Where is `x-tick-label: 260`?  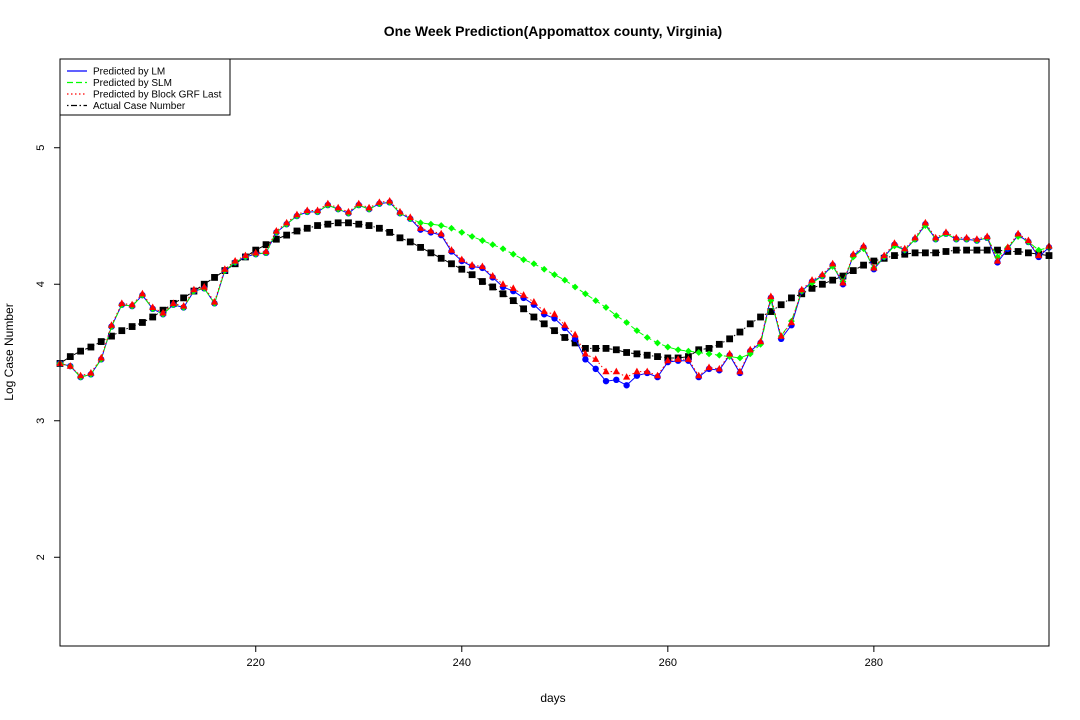 x-tick-label: 260 is located at coordinates (668, 663).